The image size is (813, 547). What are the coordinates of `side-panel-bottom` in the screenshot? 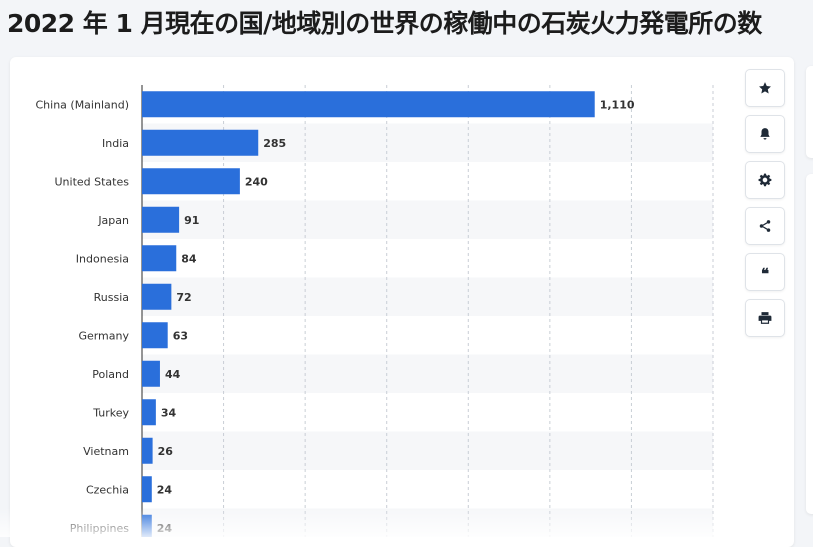 It's located at (809, 344).